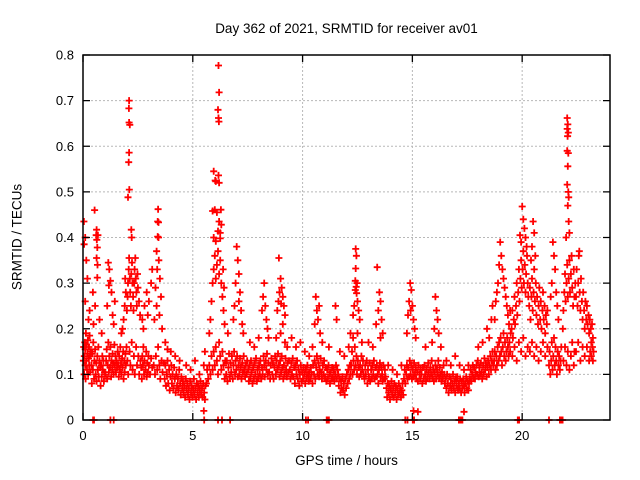 Image resolution: width=640 pixels, height=480 pixels. Describe the element at coordinates (82, 435) in the screenshot. I see `x-tick-label: 0` at that location.